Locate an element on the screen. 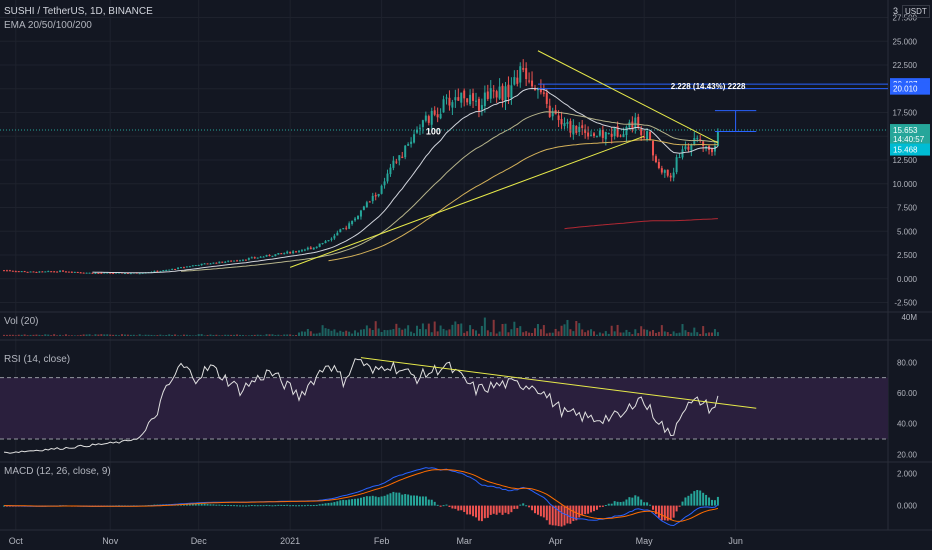 The width and height of the screenshot is (932, 550). macd-tick-label: 0.000 is located at coordinates (907, 506).